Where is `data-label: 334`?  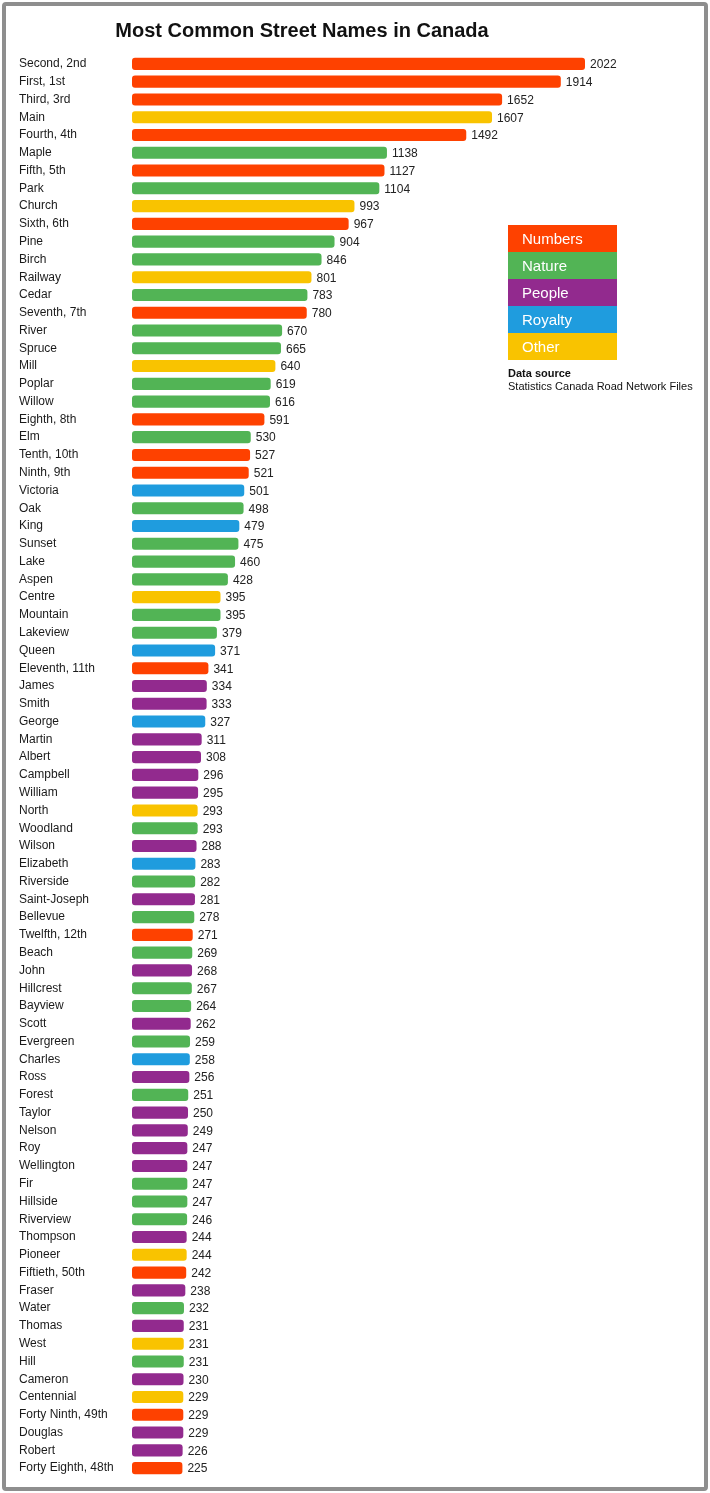
data-label: 334 is located at coordinates (222, 686).